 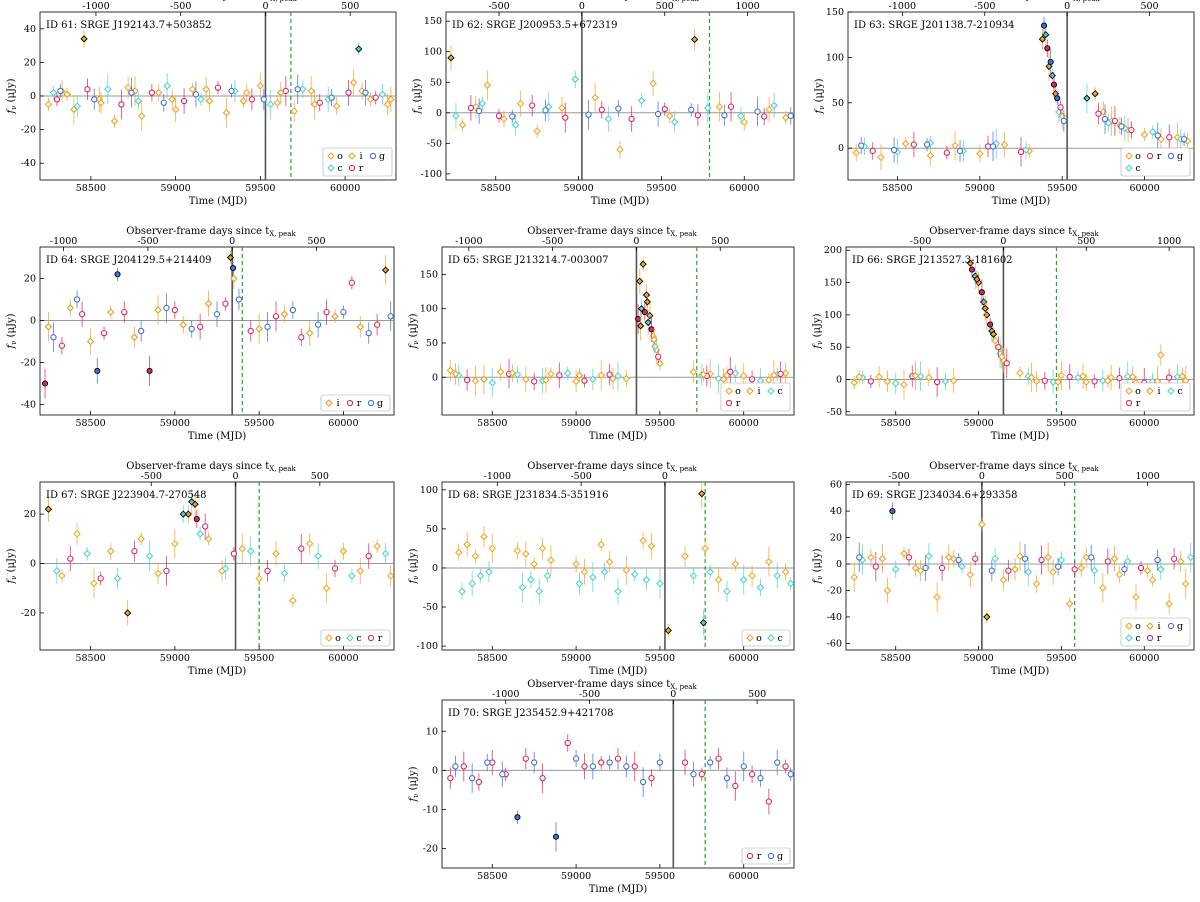 I want to click on plot-area, so click(x=218, y=96).